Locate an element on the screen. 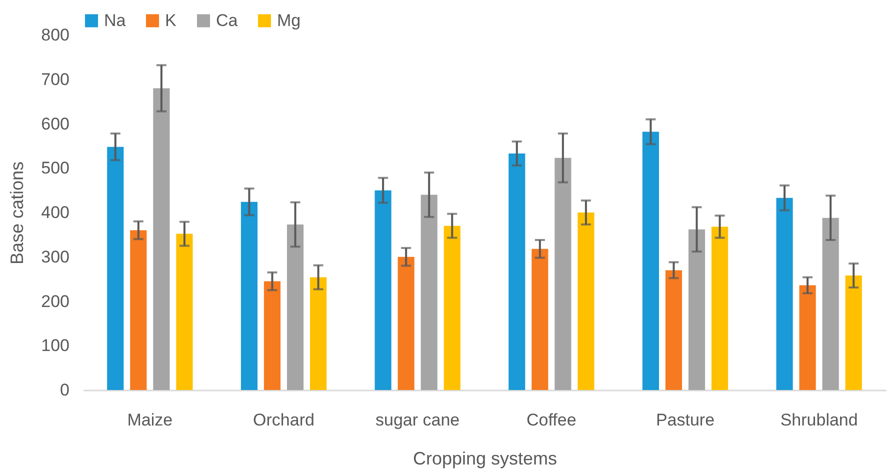  y-tick-label: 300 is located at coordinates (55, 256).